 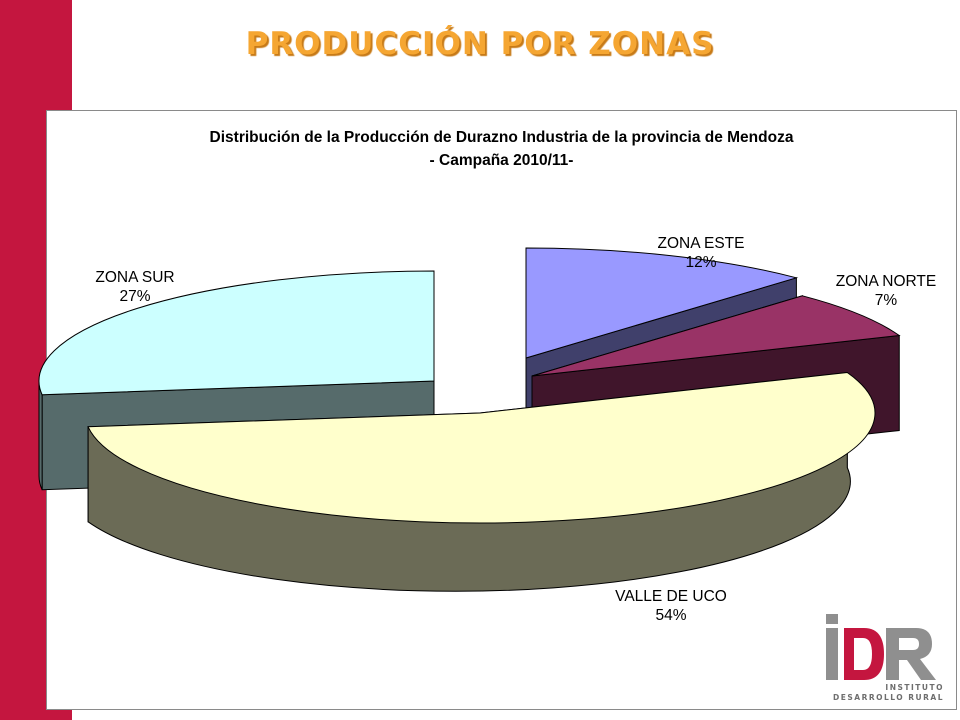 What do you see at coordinates (671, 615) in the screenshot?
I see `slice-label-valle-de-uco-value: 54%` at bounding box center [671, 615].